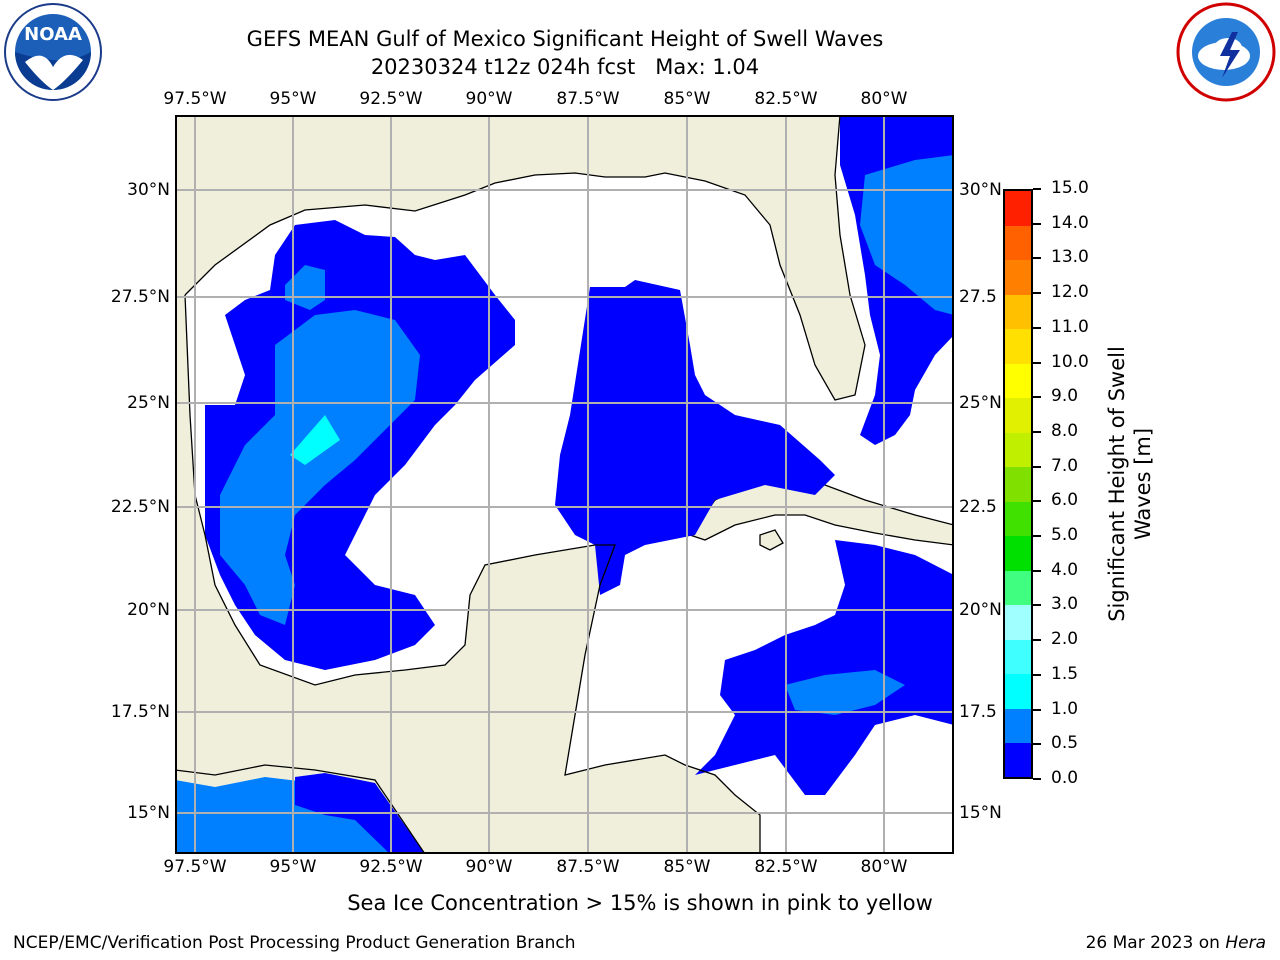 Image resolution: width=1280 pixels, height=960 pixels. What do you see at coordinates (315, 440) in the screenshot?
I see `swell-region-max` at bounding box center [315, 440].